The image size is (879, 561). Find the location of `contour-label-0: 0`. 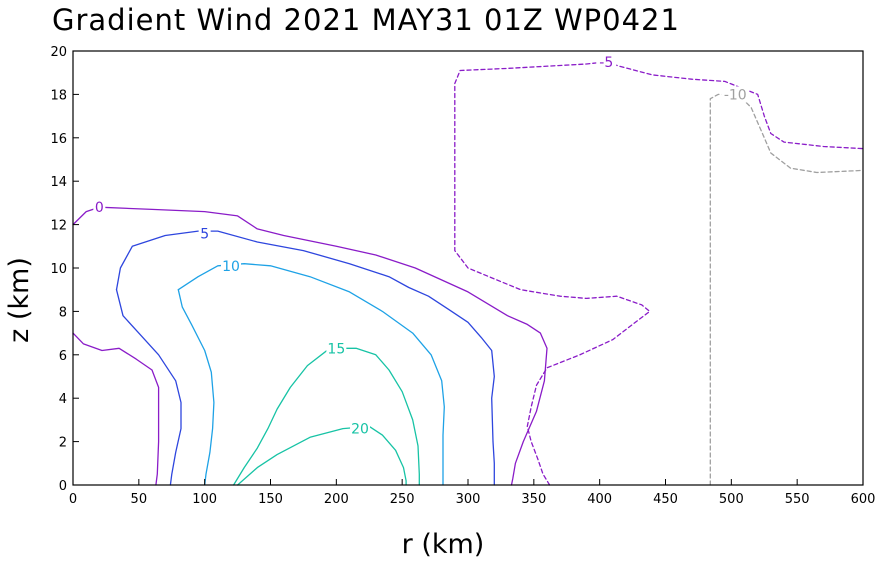

contour-label-0: 0 is located at coordinates (99, 208).